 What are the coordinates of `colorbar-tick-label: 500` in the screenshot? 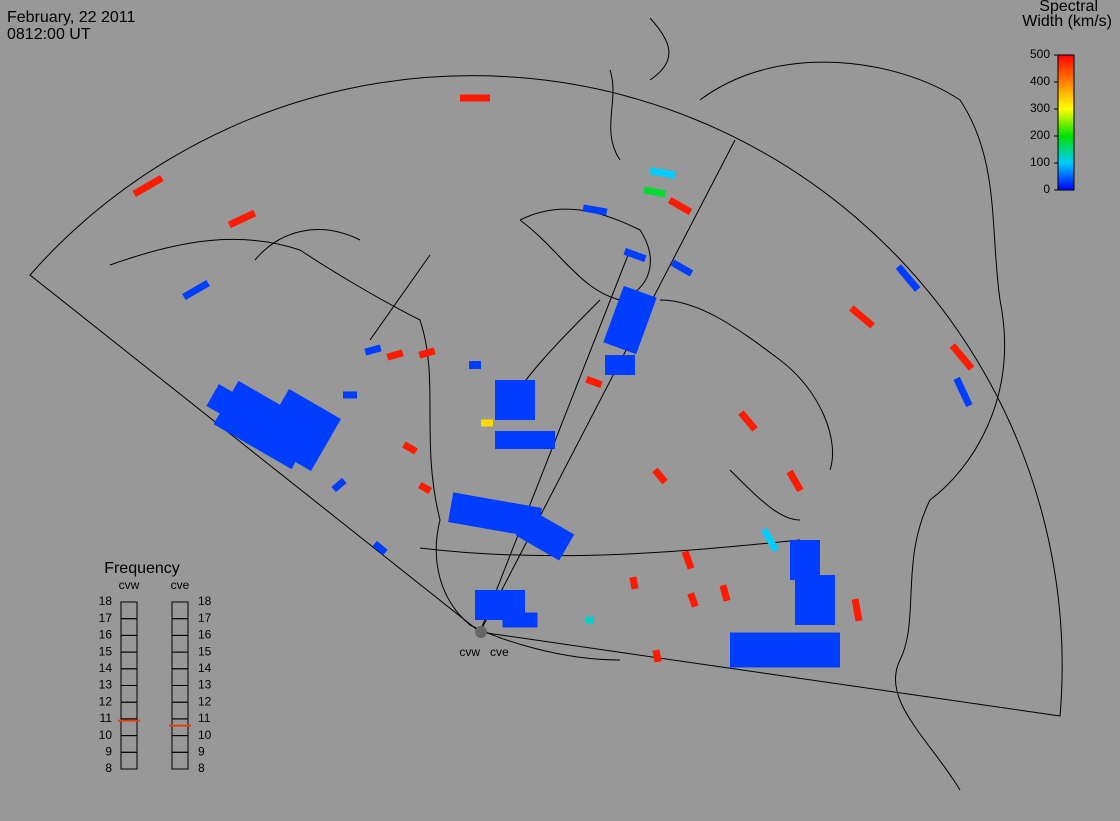 It's located at (1040, 54).